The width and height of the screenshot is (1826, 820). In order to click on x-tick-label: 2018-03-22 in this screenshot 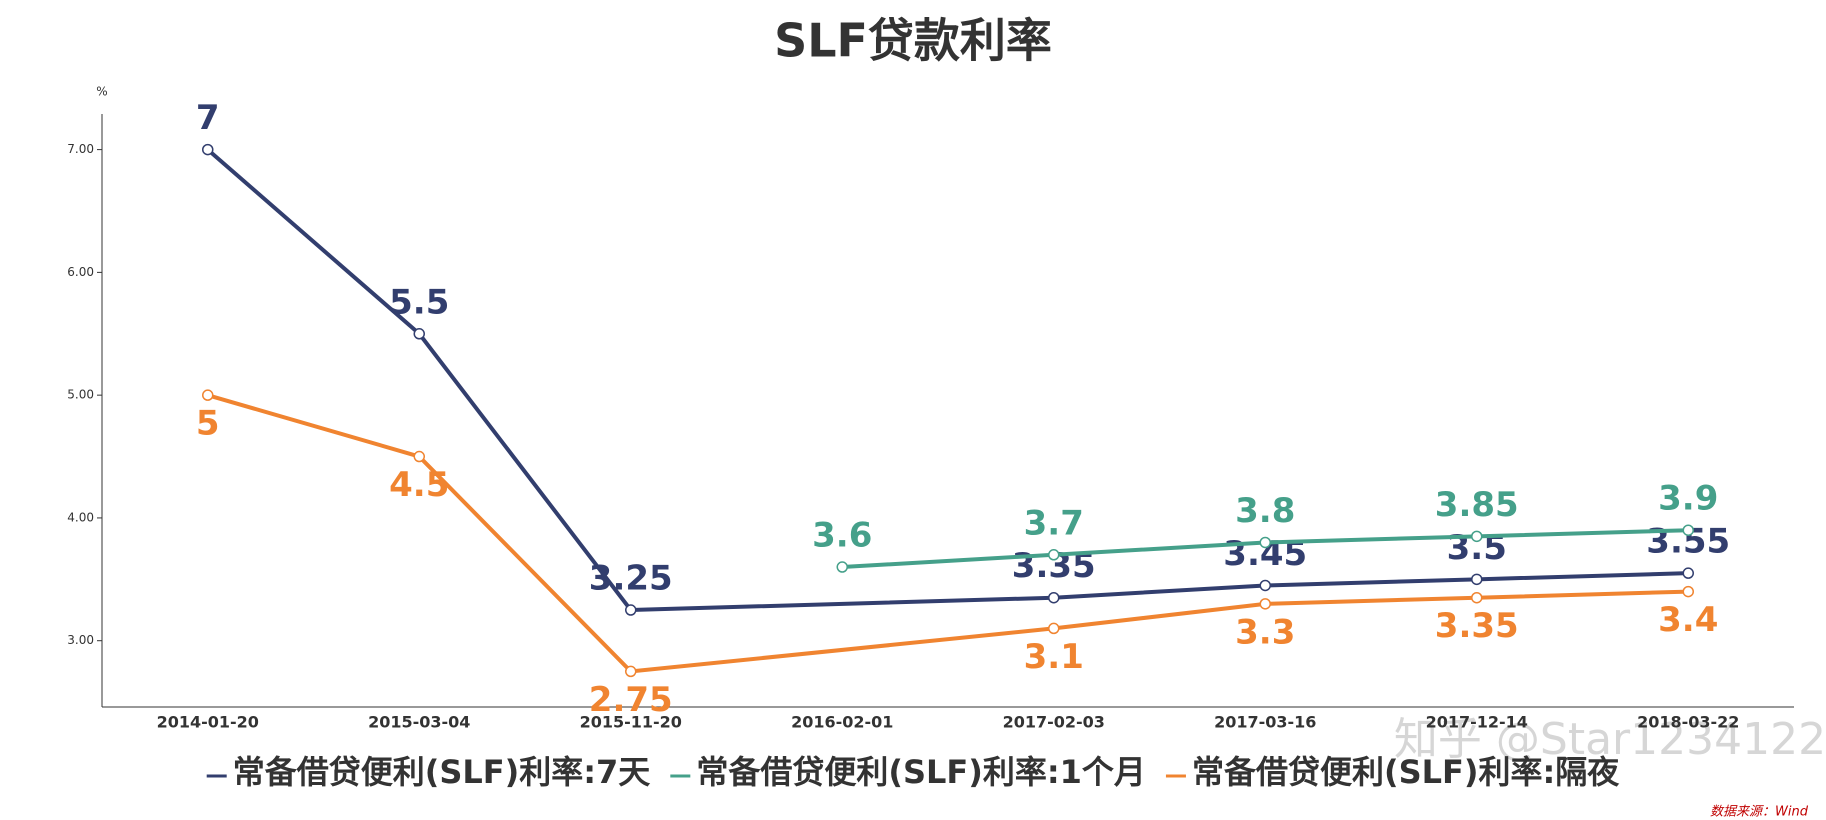, I will do `click(1688, 722)`.